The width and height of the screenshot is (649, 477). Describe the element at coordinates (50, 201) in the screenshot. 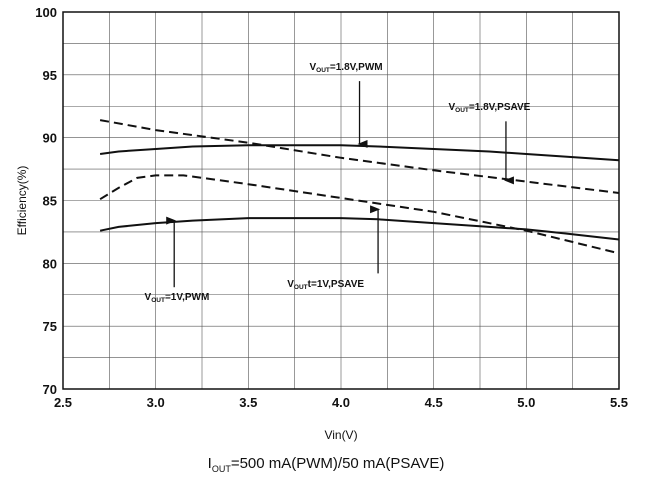

I see `y-tick-label: 85` at that location.